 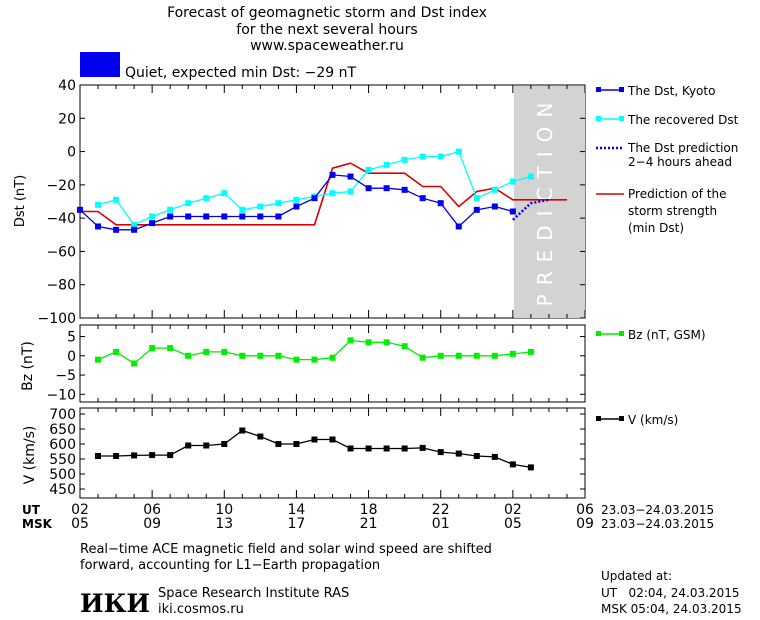 What do you see at coordinates (672, 211) in the screenshot?
I see `legend-label-strength-l2: storm strength` at bounding box center [672, 211].